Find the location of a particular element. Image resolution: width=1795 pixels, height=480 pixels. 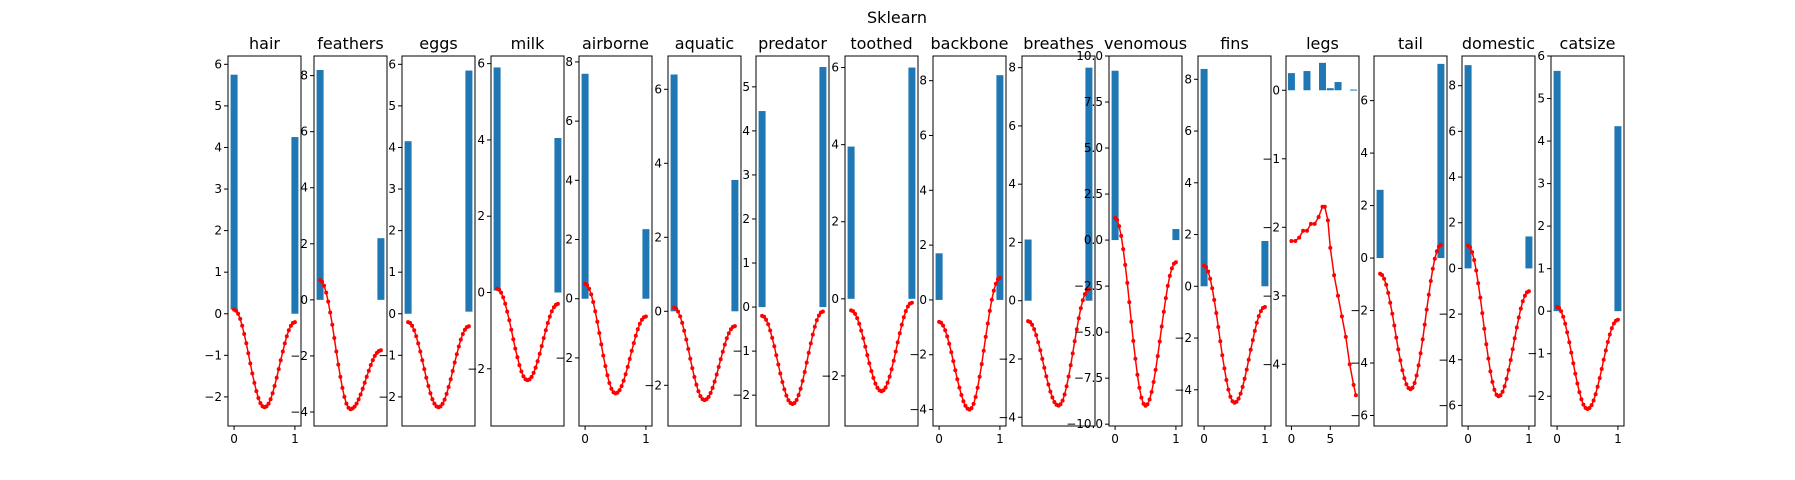

subplot-8: backbone 8 6 4 2 0 −2 −4 0 1 is located at coordinates (958, 240).